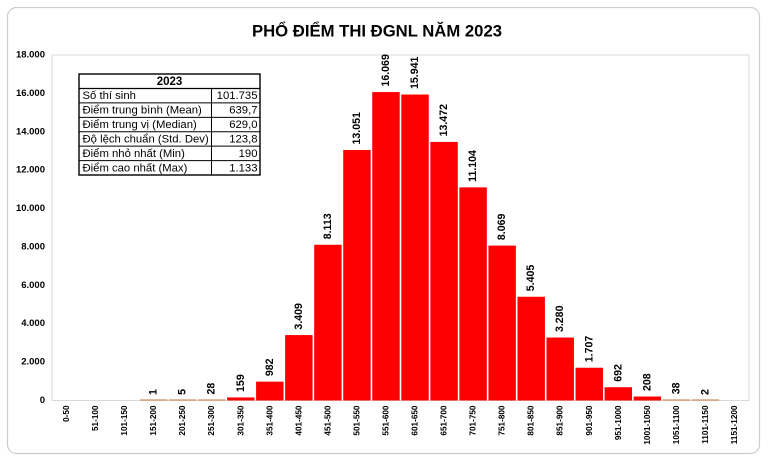  What do you see at coordinates (357, 128) in the screenshot?
I see `svg-text: 13.051` at bounding box center [357, 128].